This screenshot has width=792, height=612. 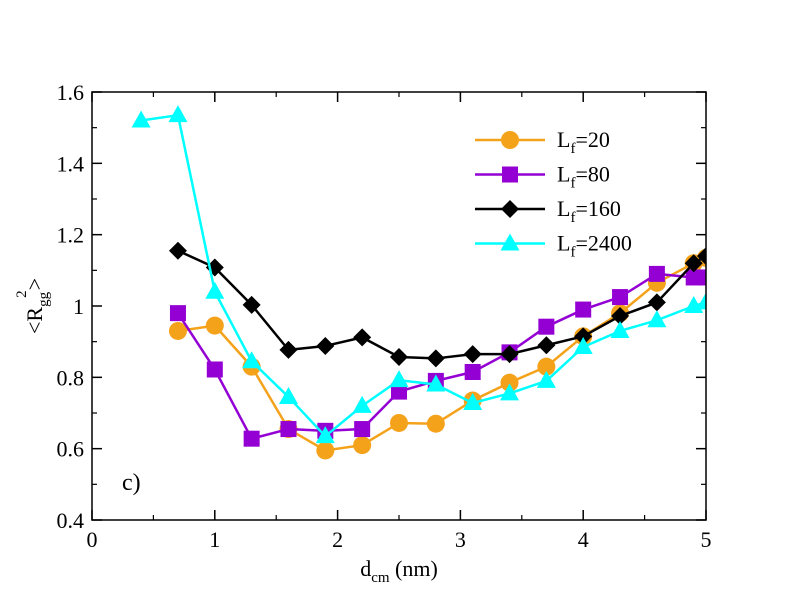 I want to click on legend-entry: Lf=80, so click(x=542, y=177).